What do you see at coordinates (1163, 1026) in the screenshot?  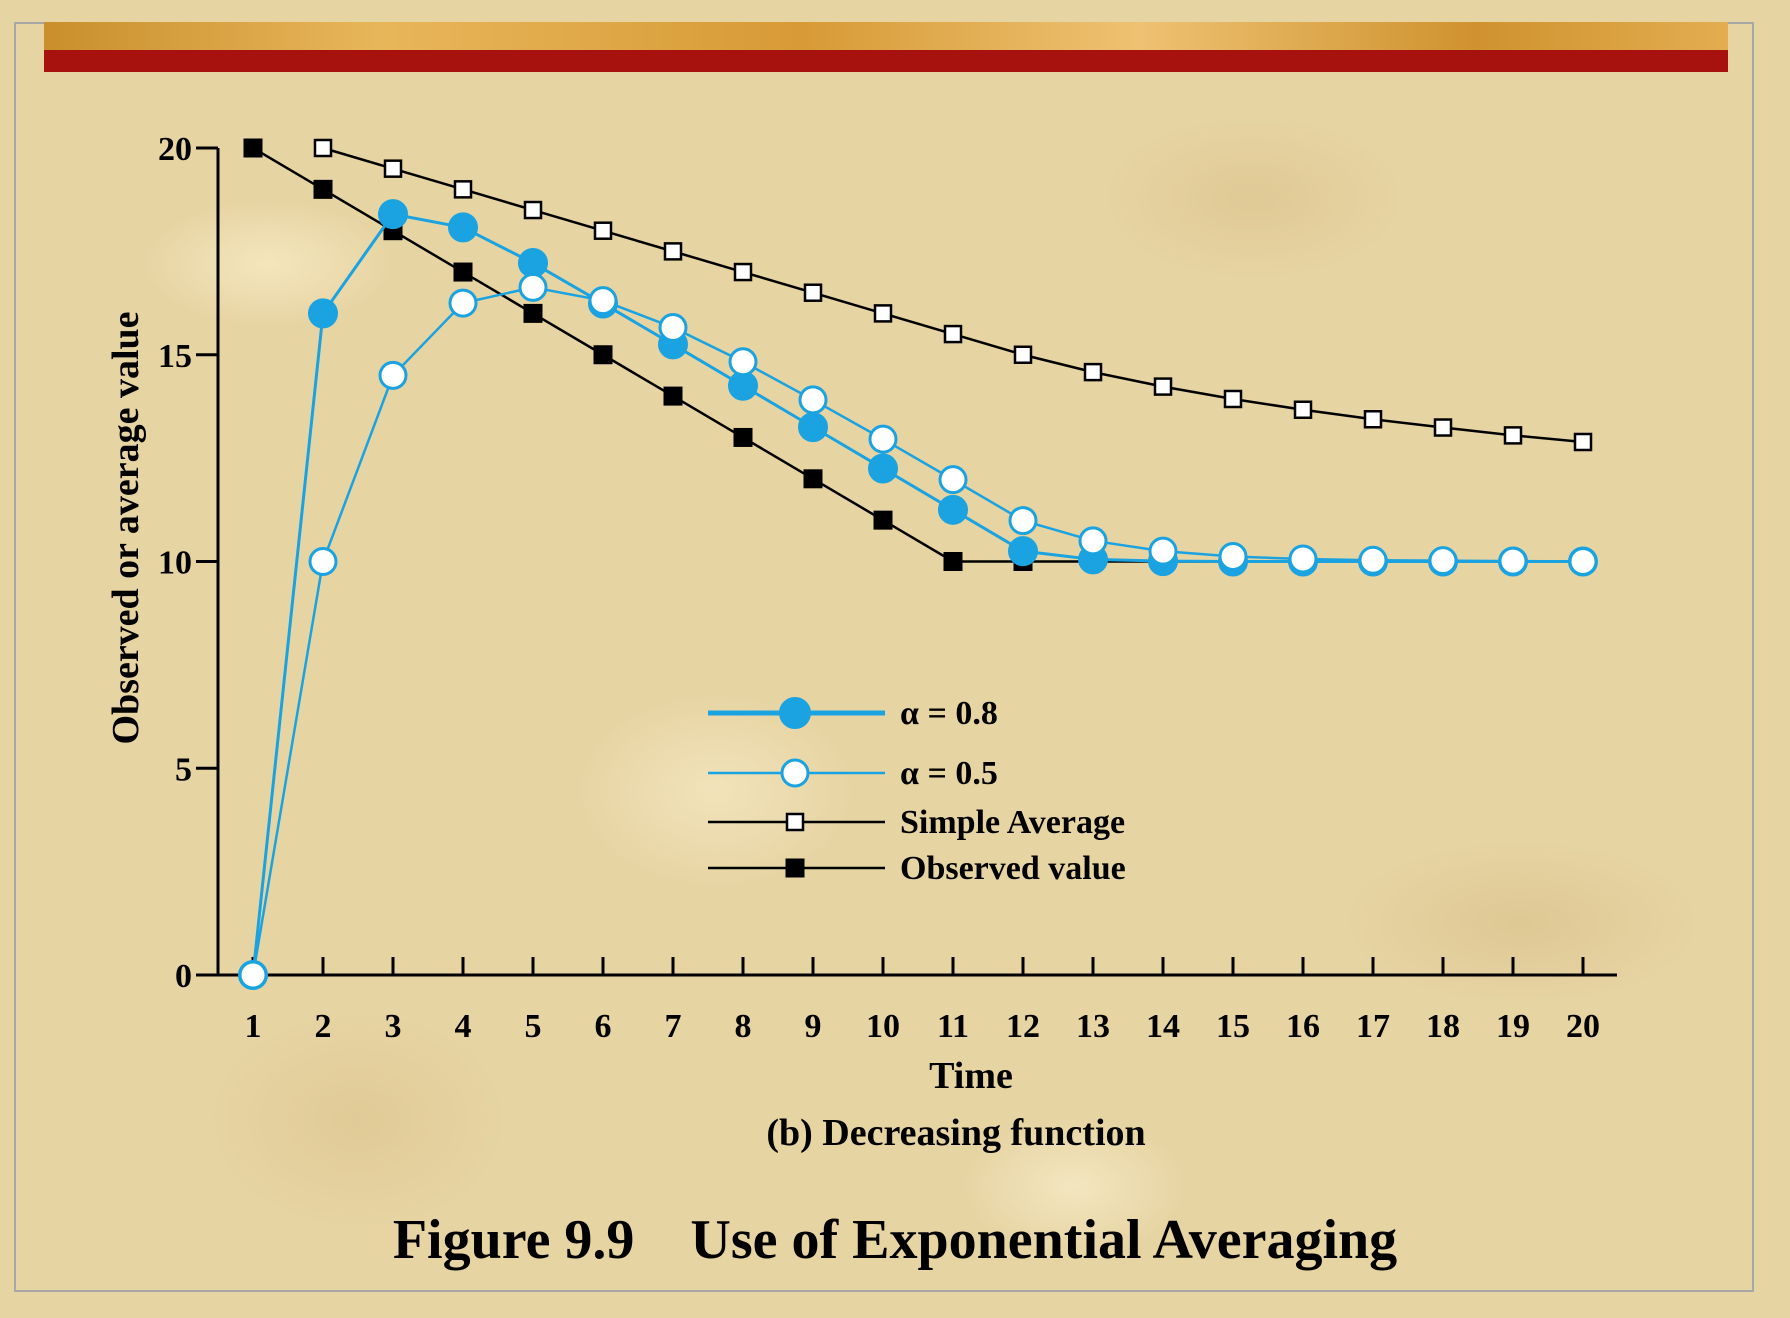 I see `x-tick-label: 14` at bounding box center [1163, 1026].